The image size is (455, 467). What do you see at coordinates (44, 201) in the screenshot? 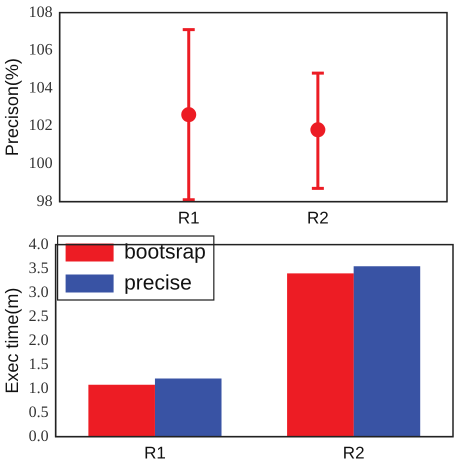
I see `y-tick-label: 98` at bounding box center [44, 201].